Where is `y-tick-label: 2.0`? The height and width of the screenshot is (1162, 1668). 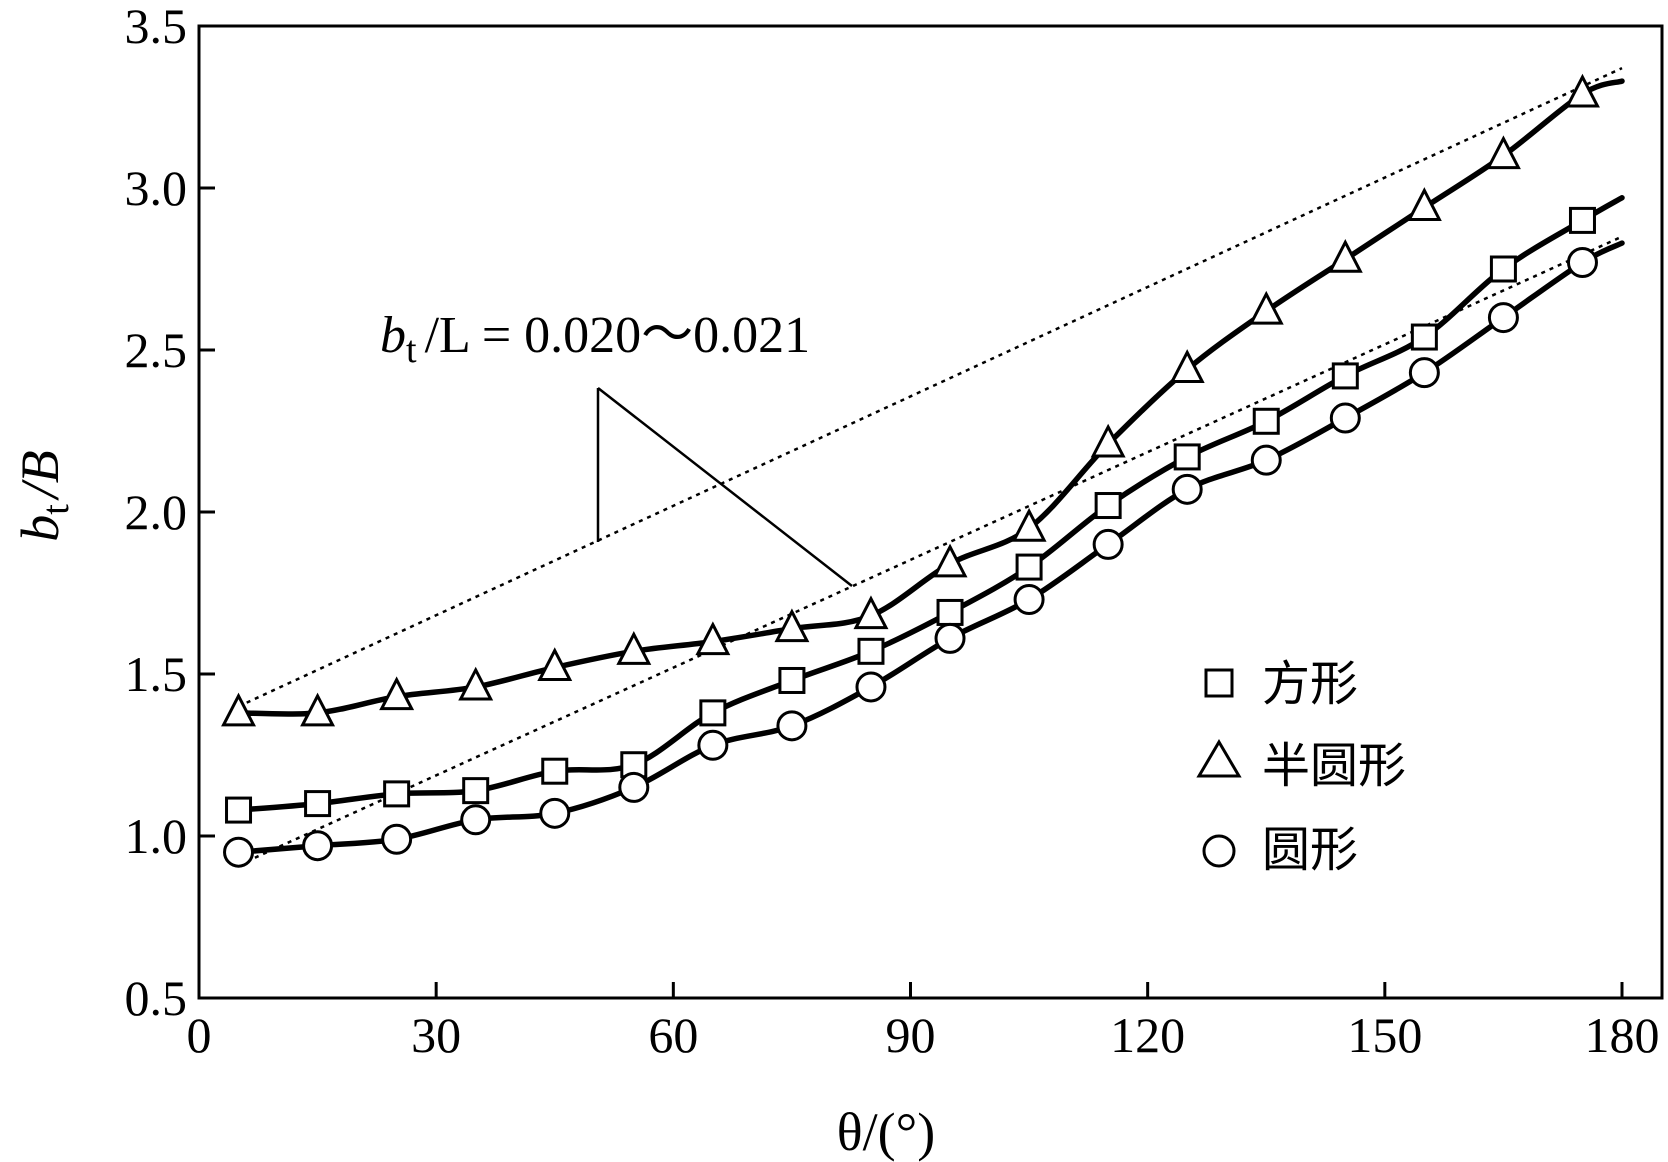 y-tick-label: 2.0 is located at coordinates (156, 512).